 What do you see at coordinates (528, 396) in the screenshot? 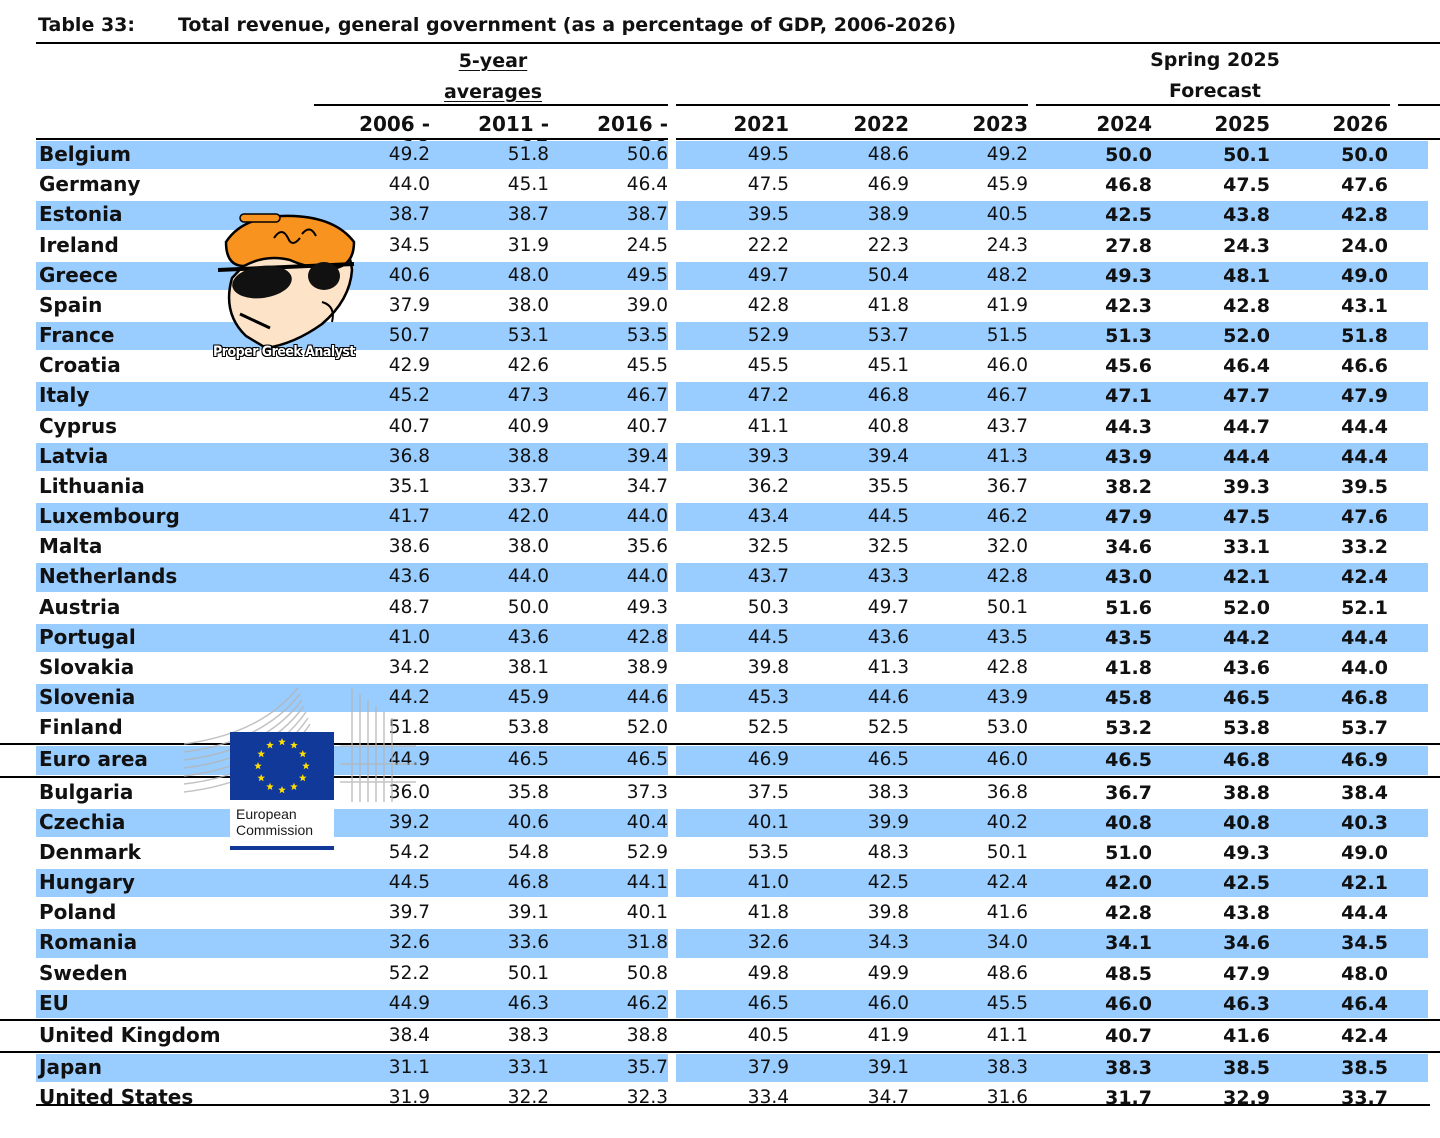
I see `table-cell: 47.3` at bounding box center [528, 396].